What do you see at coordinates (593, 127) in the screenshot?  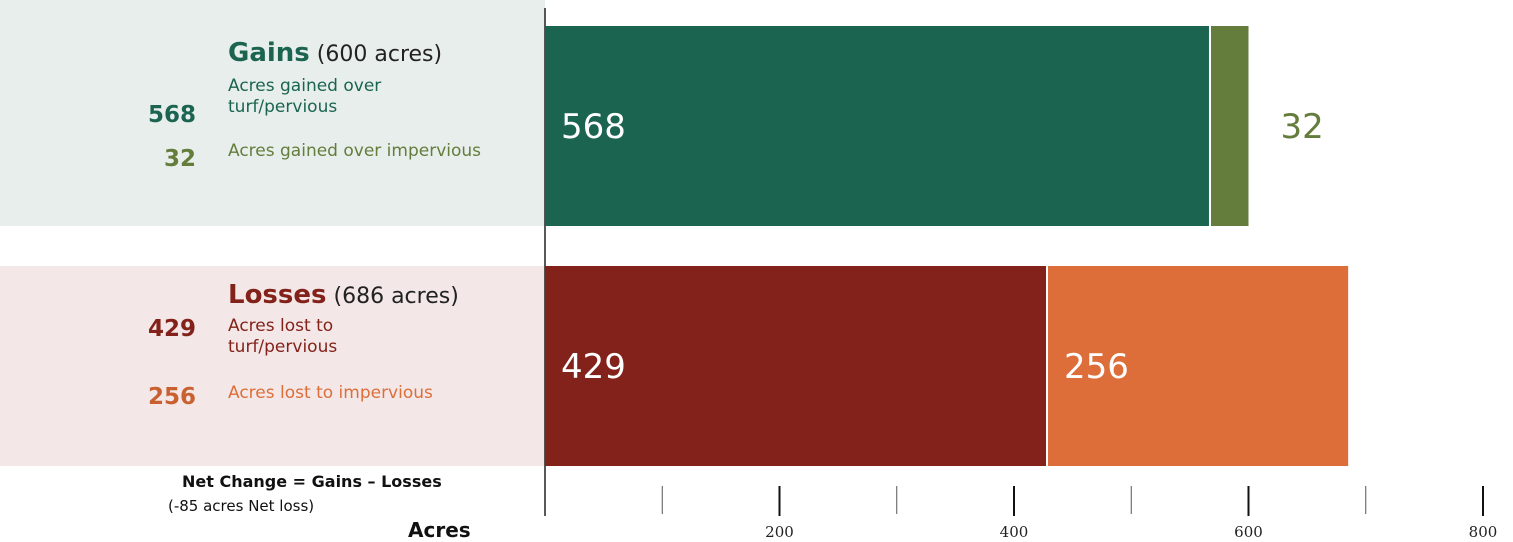 I see `gains-turf-bar-label: 568` at bounding box center [593, 127].